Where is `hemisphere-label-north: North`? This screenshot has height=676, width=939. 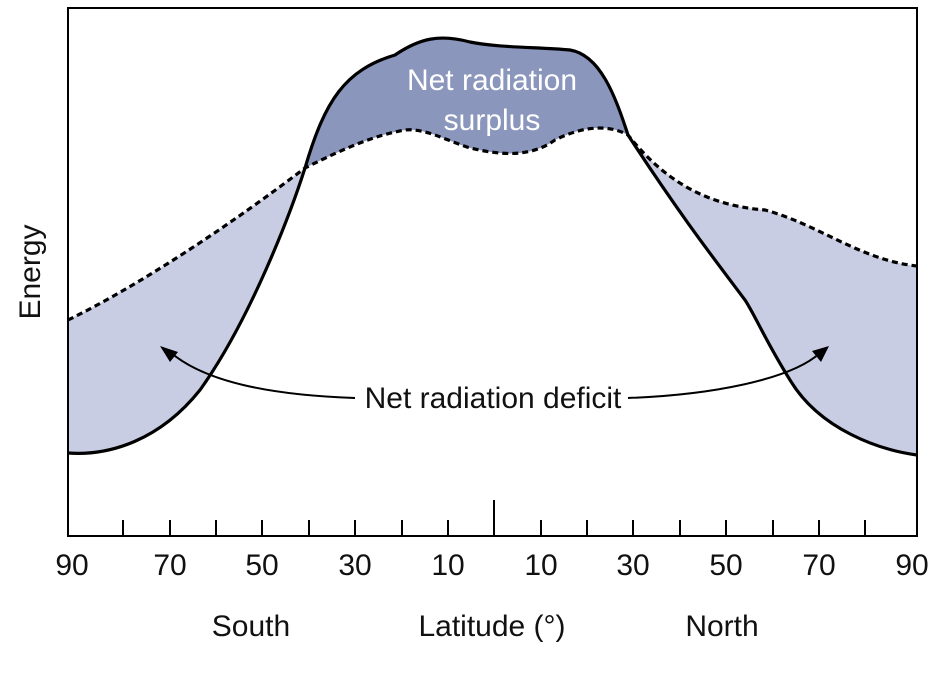
hemisphere-label-north: North is located at coordinates (721, 626).